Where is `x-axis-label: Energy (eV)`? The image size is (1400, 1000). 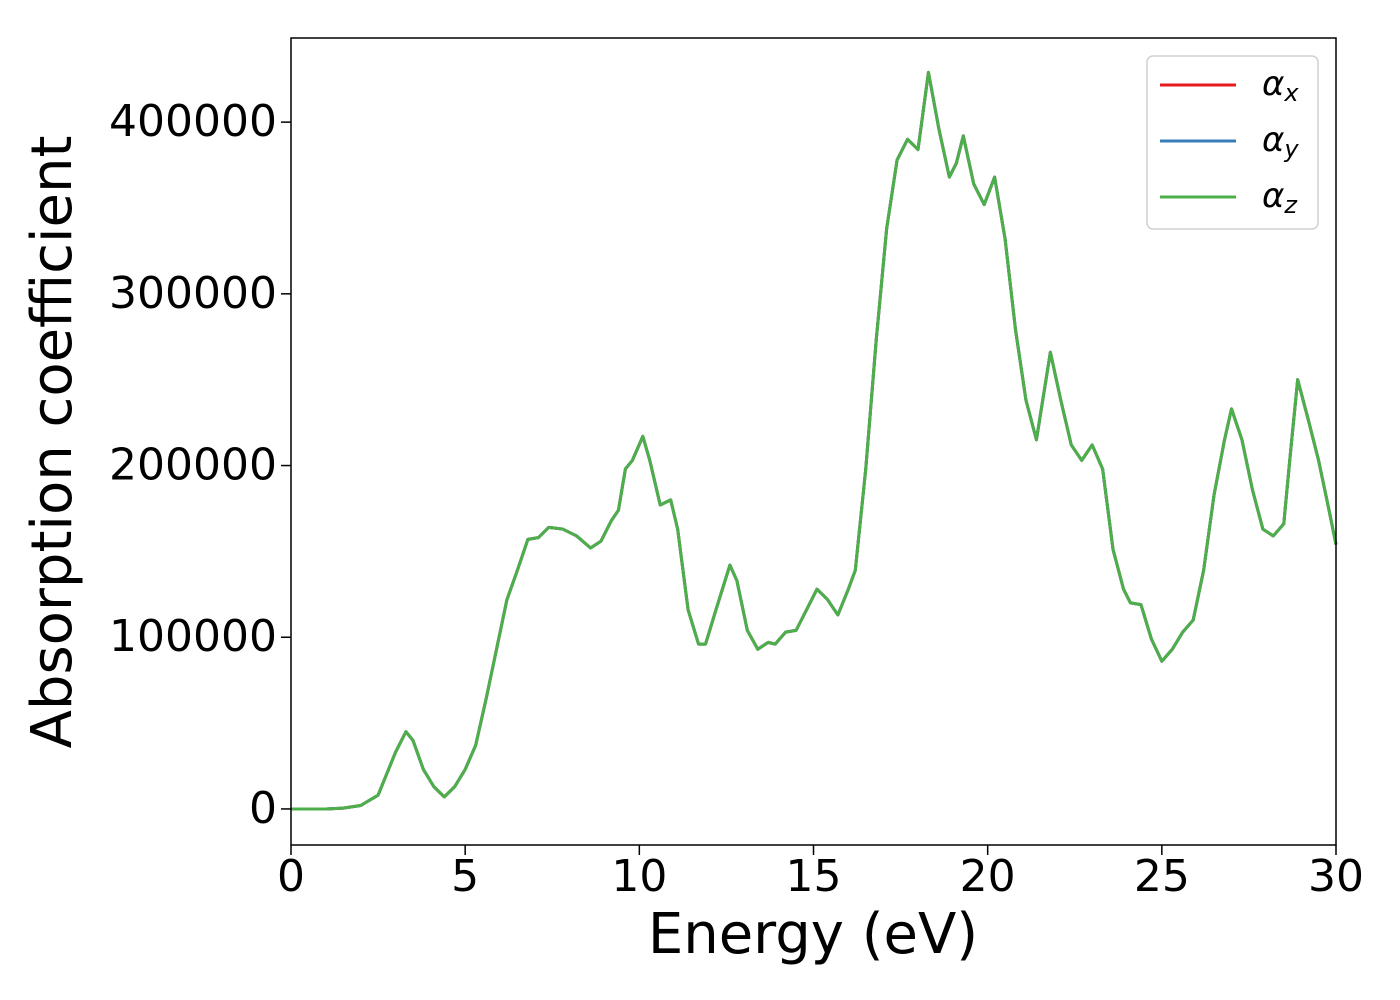 x-axis-label: Energy (eV) is located at coordinates (813, 934).